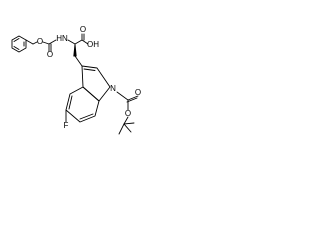 The height and width of the screenshot is (240, 320). What do you see at coordinates (75, 50) in the screenshot?
I see `wedge-bond` at bounding box center [75, 50].